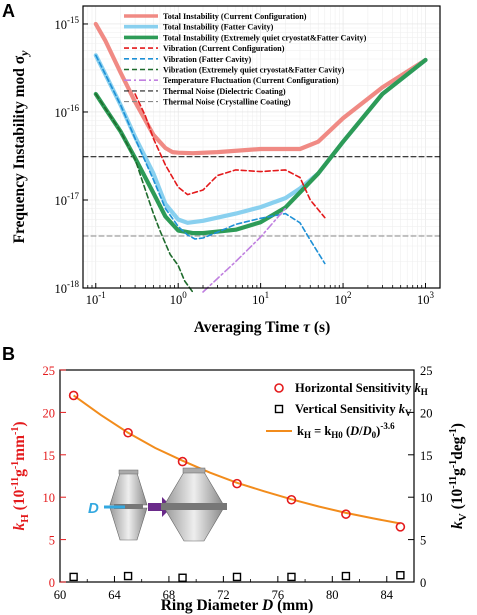  I want to click on panel-a-x-axis-title: Averaging Time τ (s), so click(262, 327).